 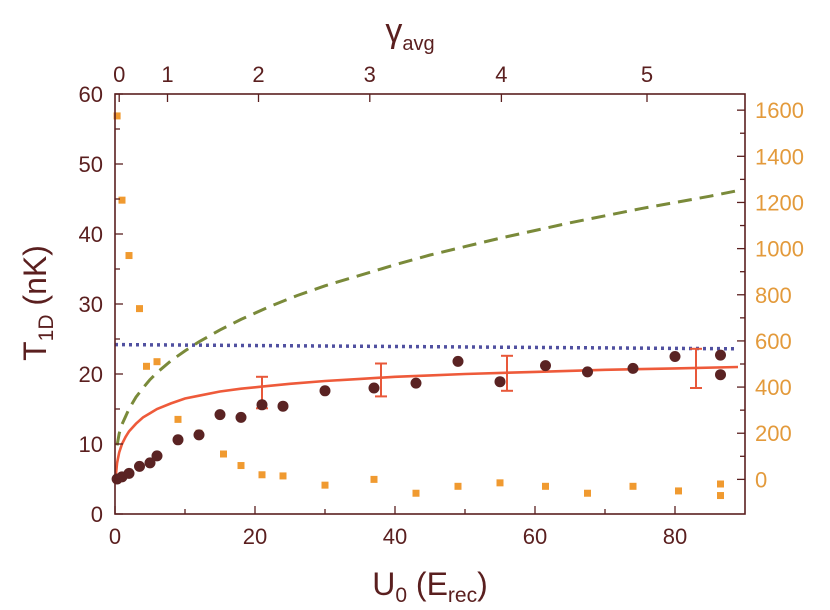 What do you see at coordinates (426, 346) in the screenshot?
I see `dotted-line` at bounding box center [426, 346].